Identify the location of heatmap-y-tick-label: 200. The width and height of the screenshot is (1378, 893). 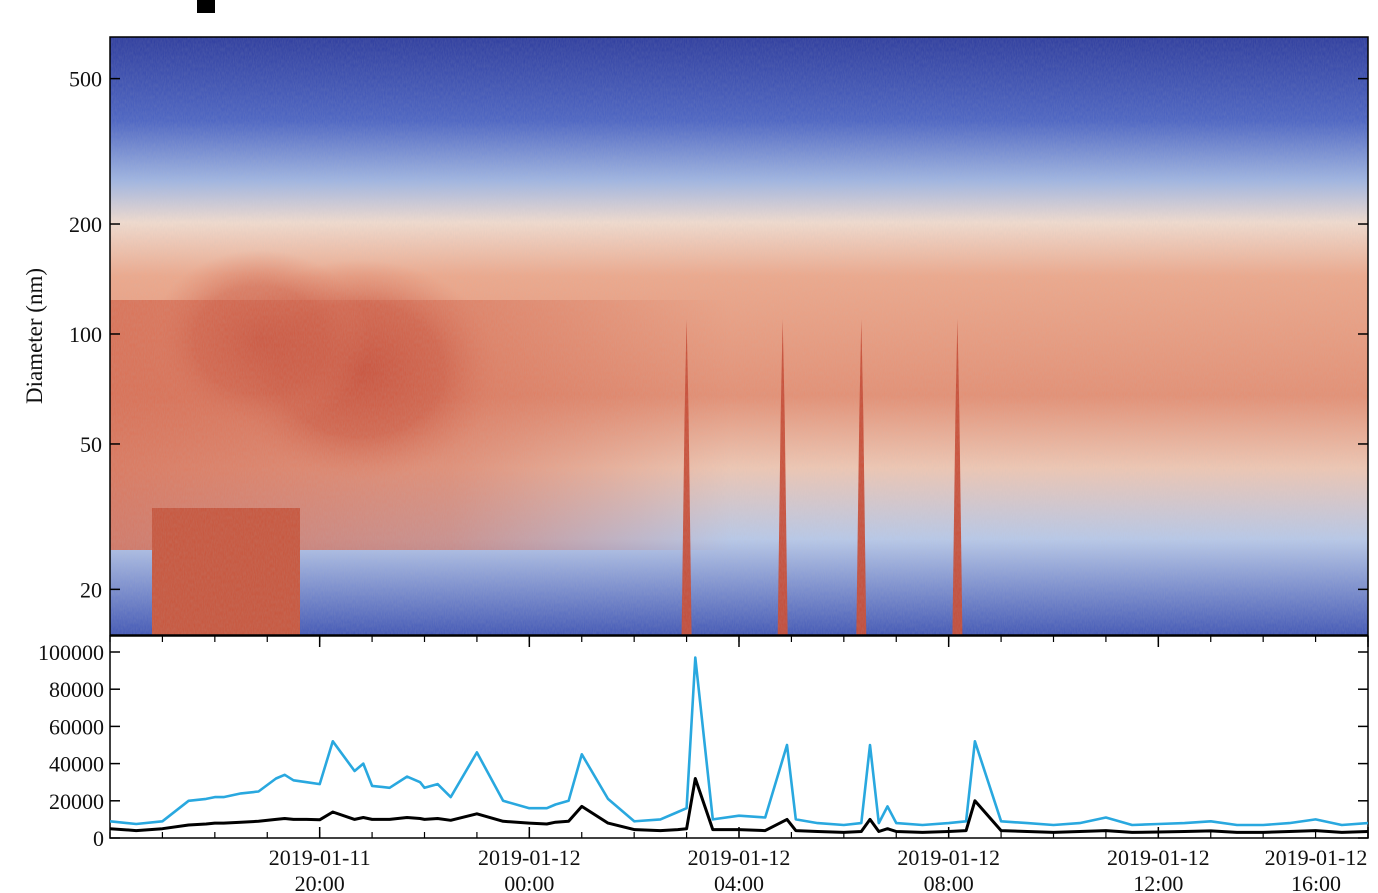
(85, 224).